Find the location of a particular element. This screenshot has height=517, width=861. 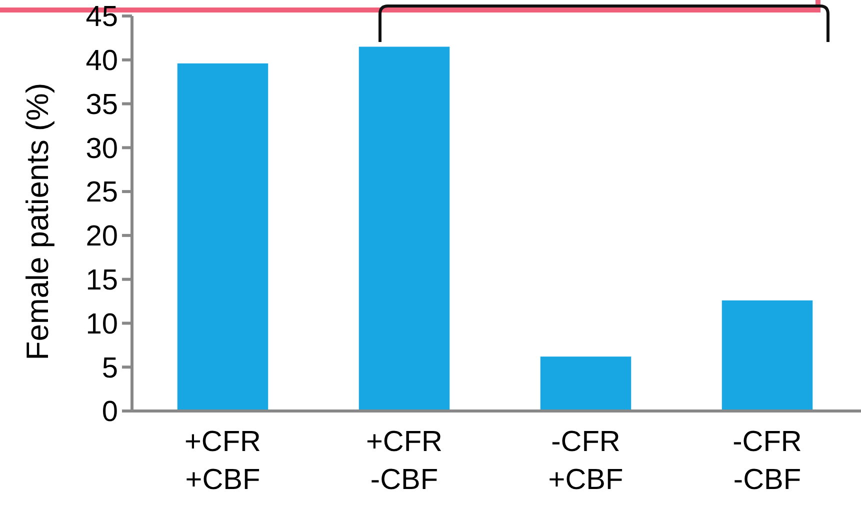

y-tick-label: 5 is located at coordinates (110, 368).